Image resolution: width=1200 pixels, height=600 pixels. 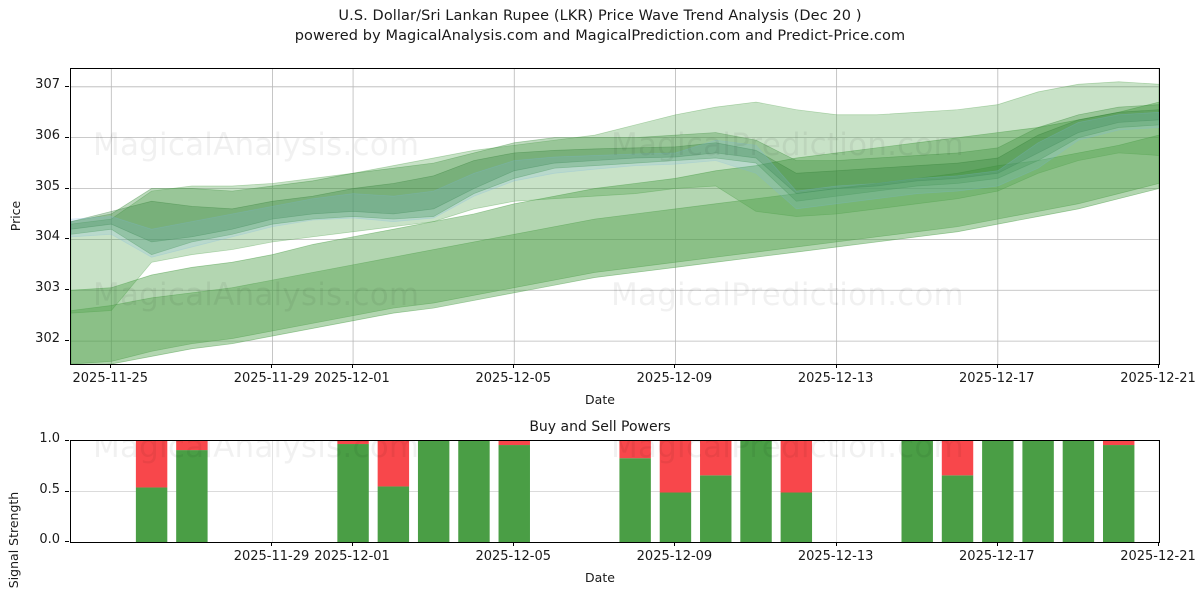 I want to click on signal-x-tick-label: 2025-11-29, so click(x=271, y=556).